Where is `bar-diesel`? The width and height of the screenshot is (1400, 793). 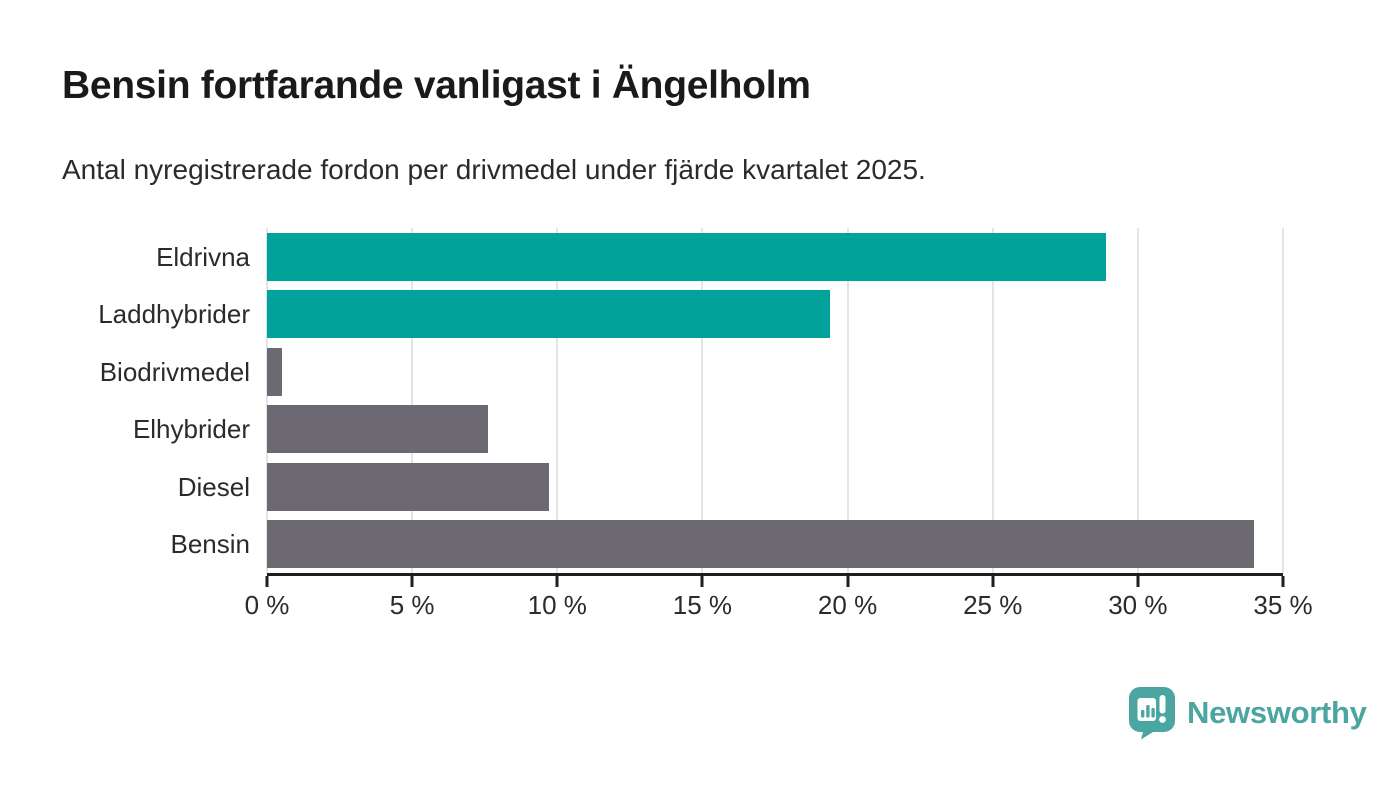 bar-diesel is located at coordinates (408, 486).